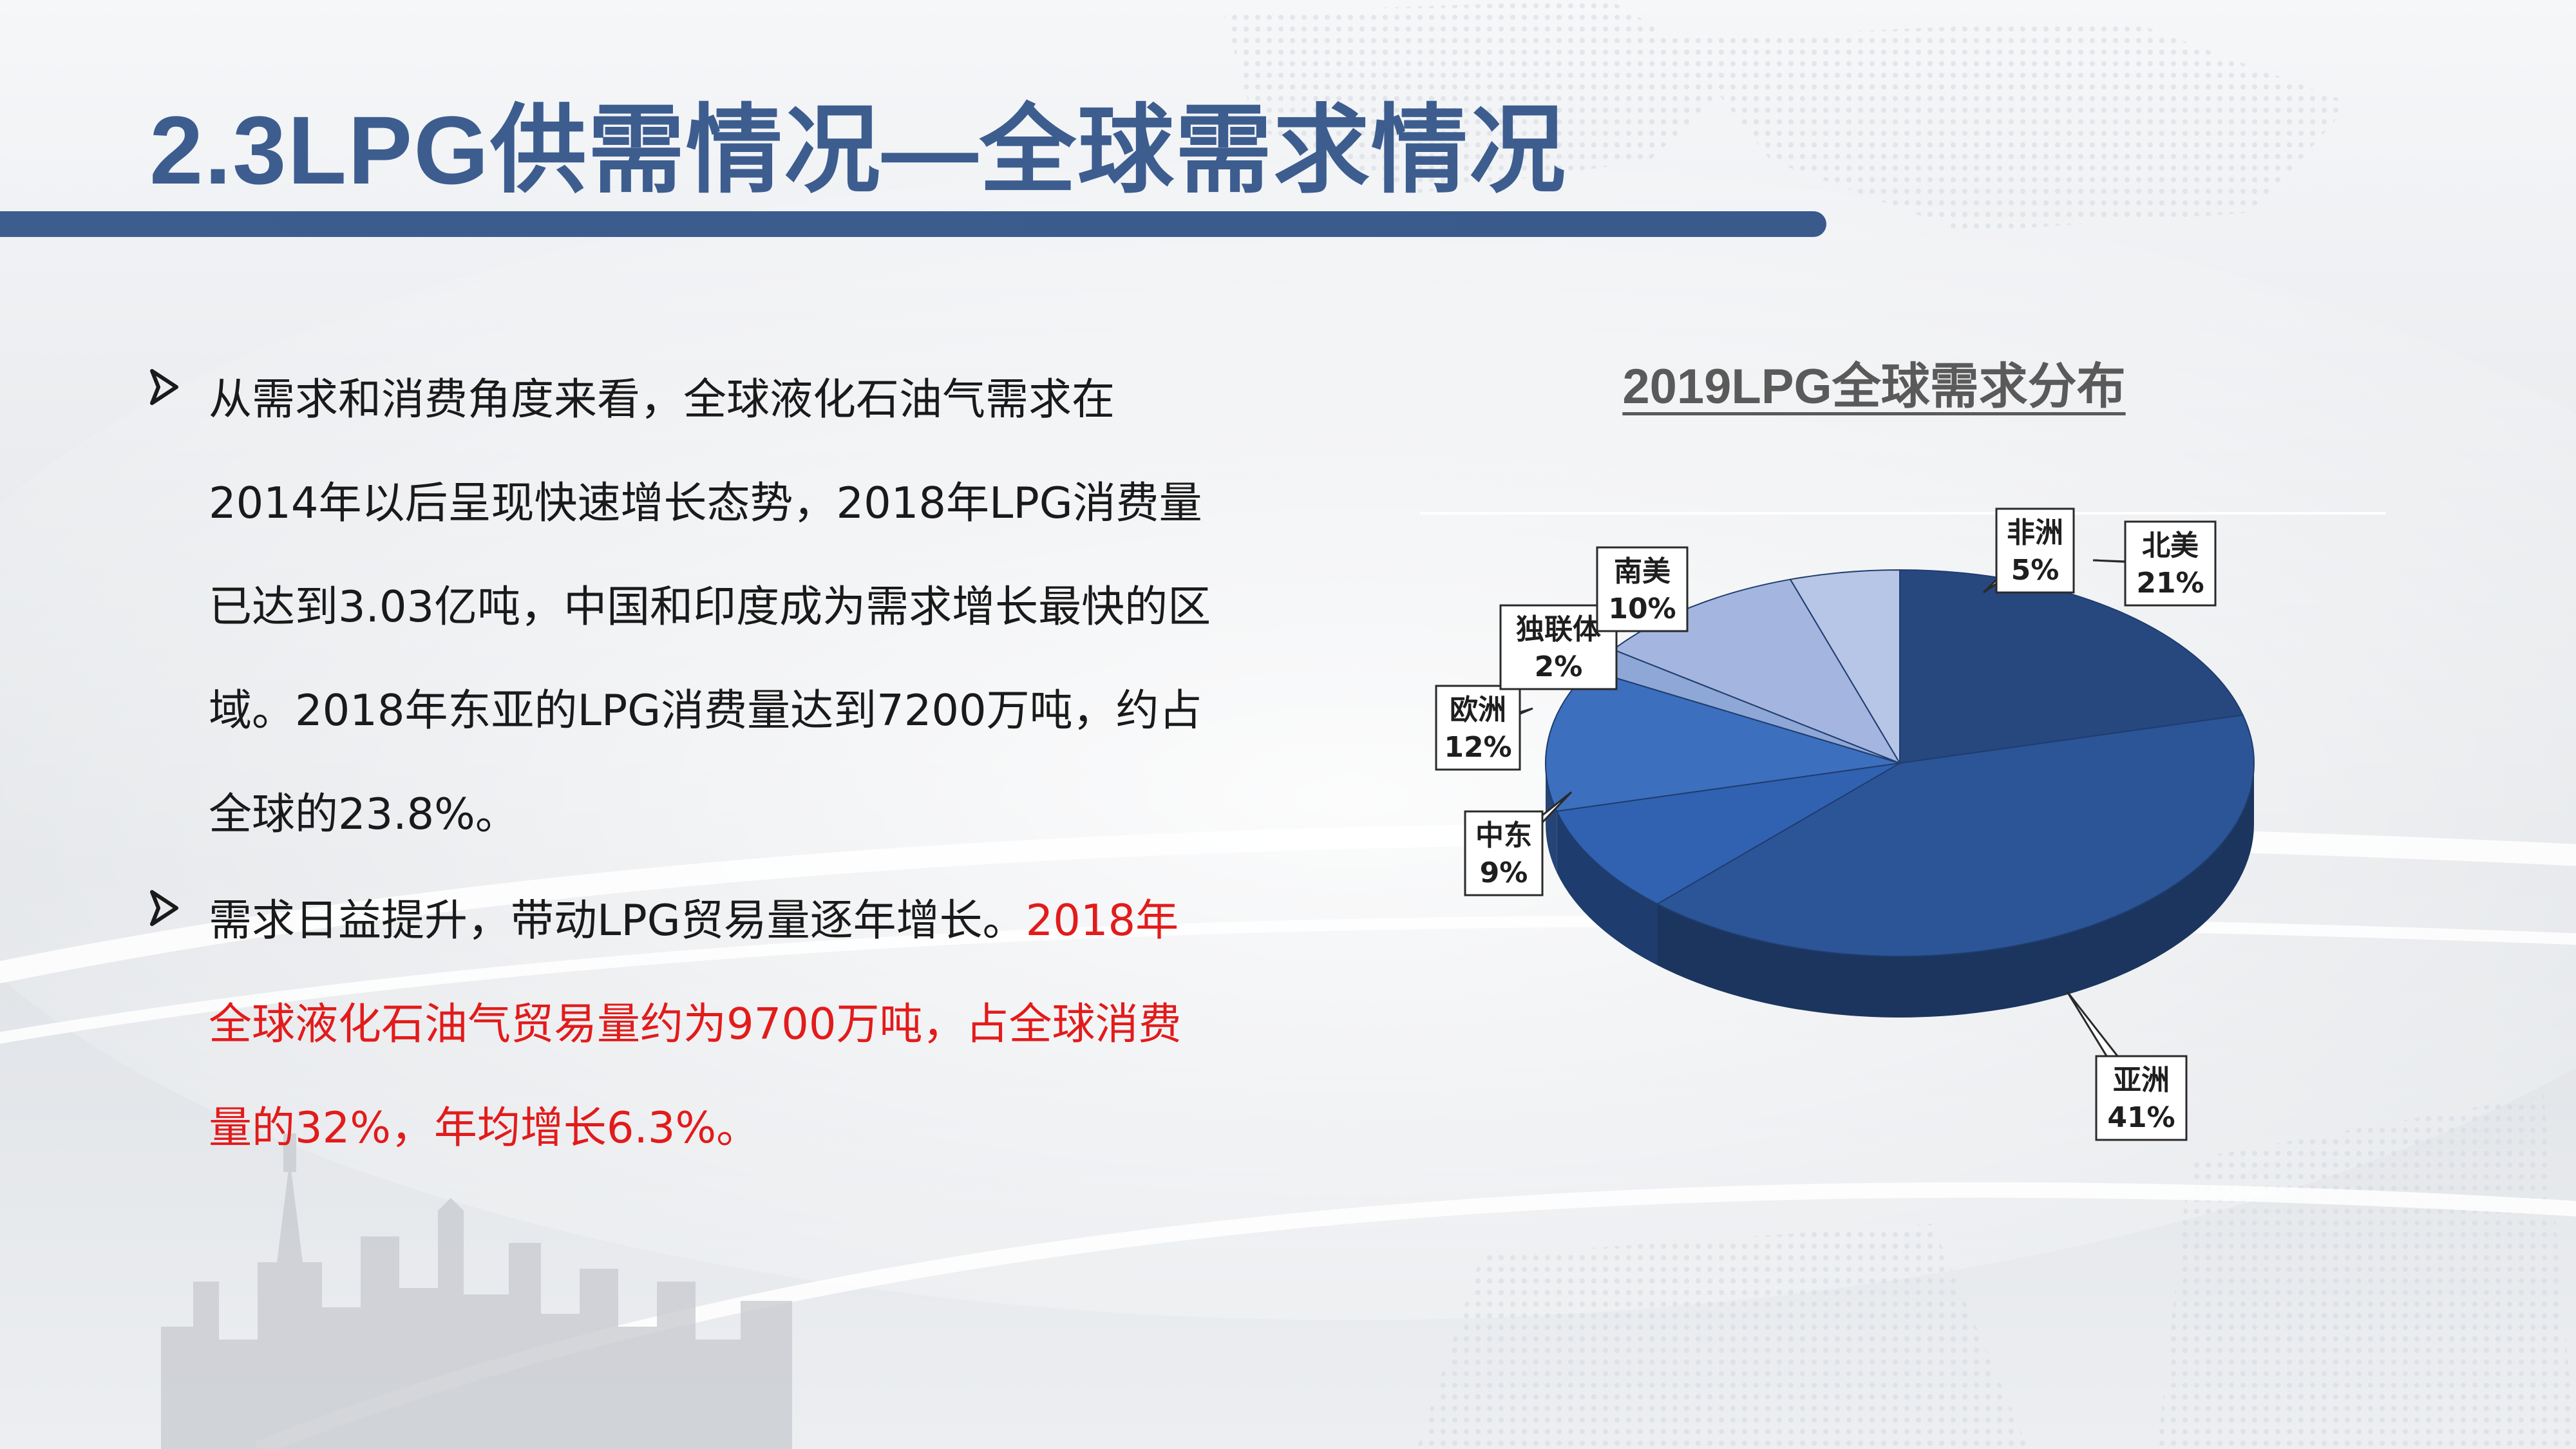  What do you see at coordinates (477, 1291) in the screenshot?
I see `city-skyline` at bounding box center [477, 1291].